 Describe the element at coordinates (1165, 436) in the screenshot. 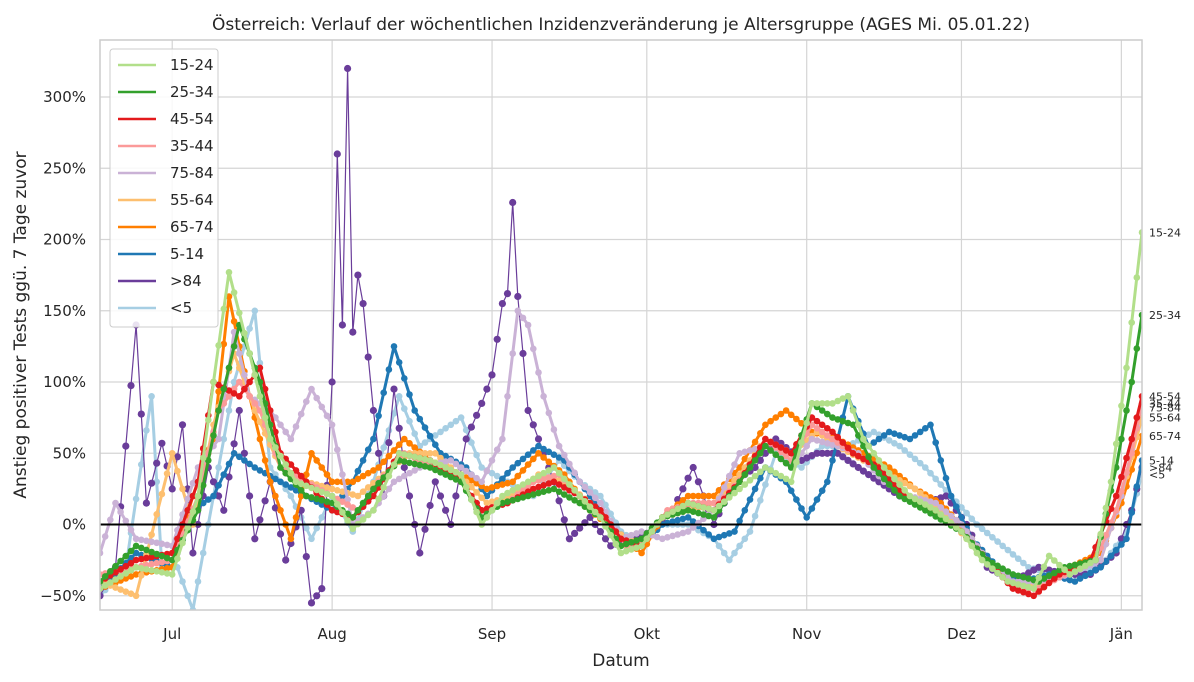

I see `series-end-label: 65-74` at that location.